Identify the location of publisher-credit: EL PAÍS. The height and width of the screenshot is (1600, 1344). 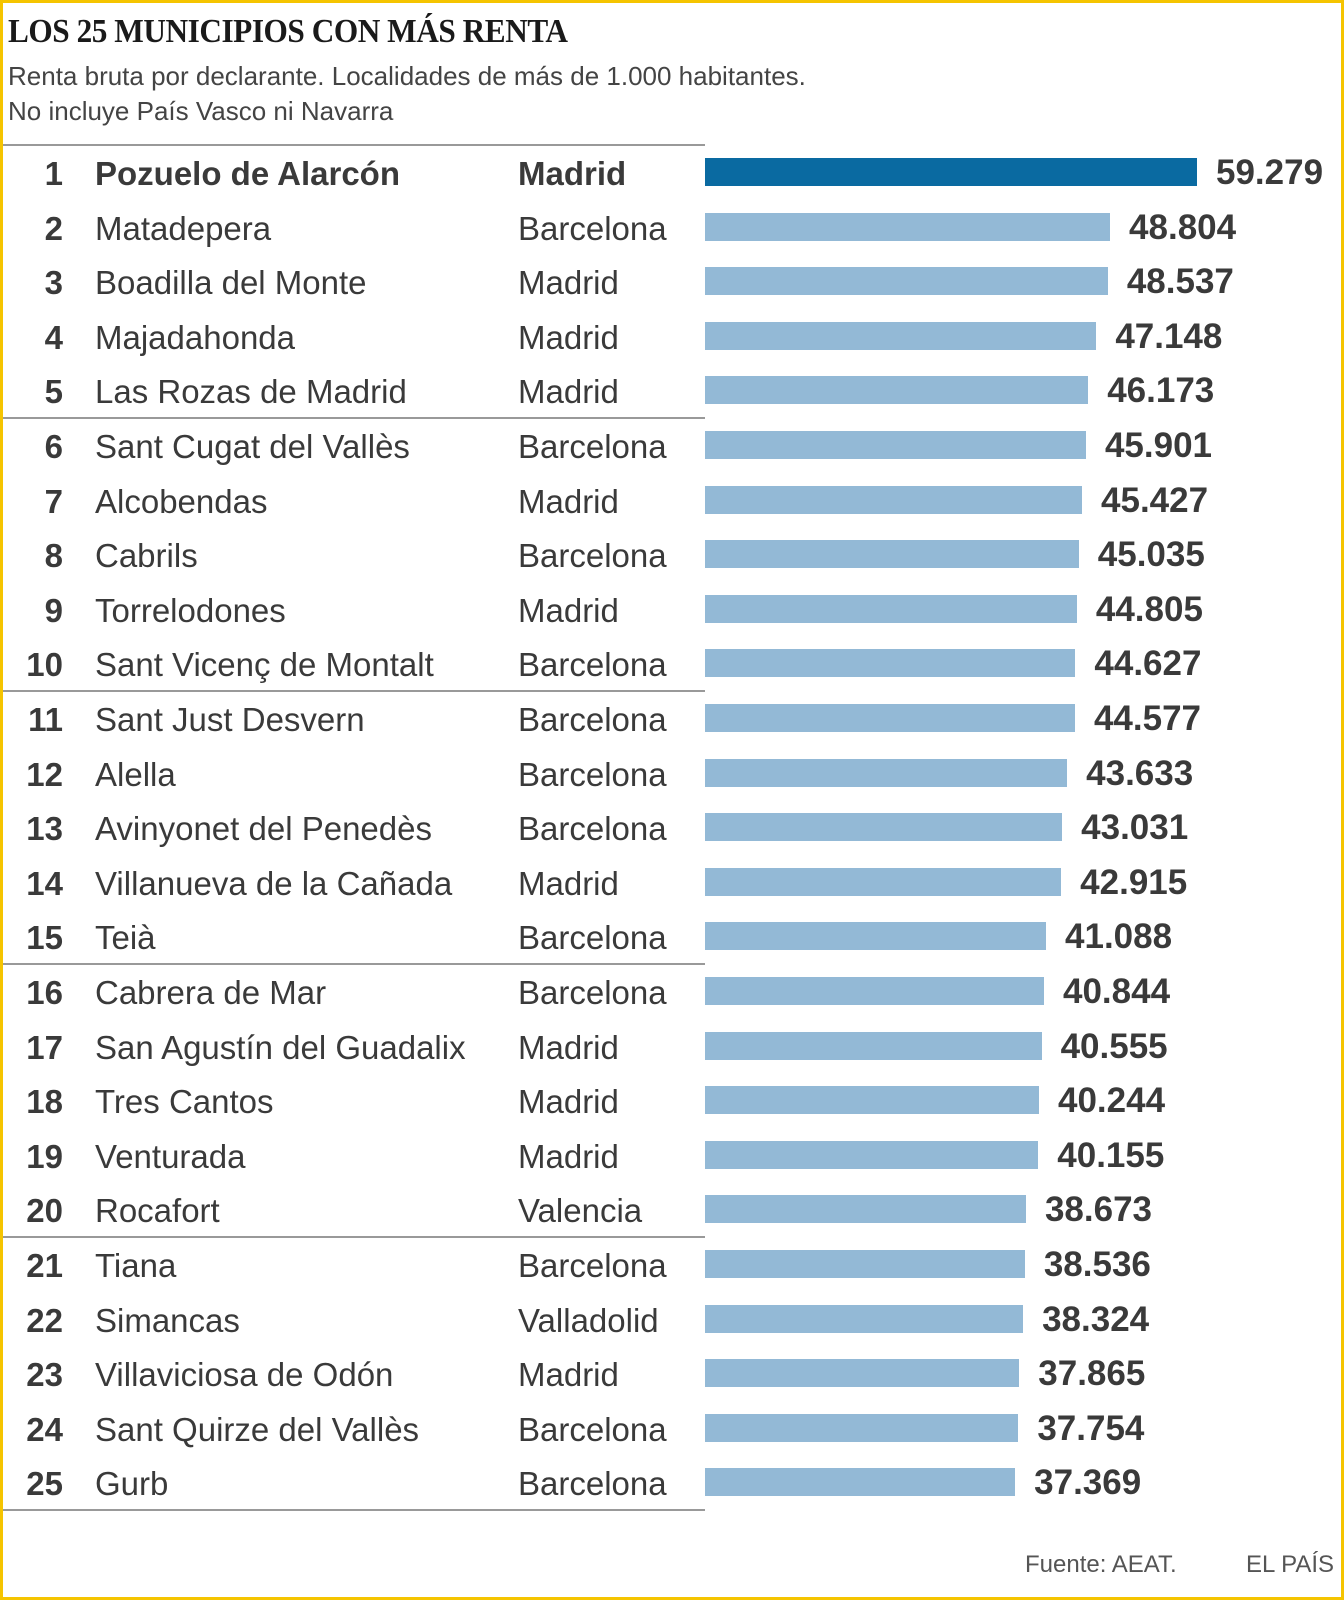
(1290, 1564).